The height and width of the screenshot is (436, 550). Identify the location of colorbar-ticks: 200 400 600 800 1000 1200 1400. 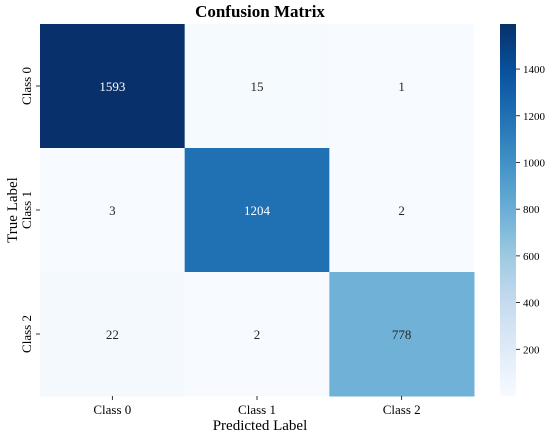
(531, 210).